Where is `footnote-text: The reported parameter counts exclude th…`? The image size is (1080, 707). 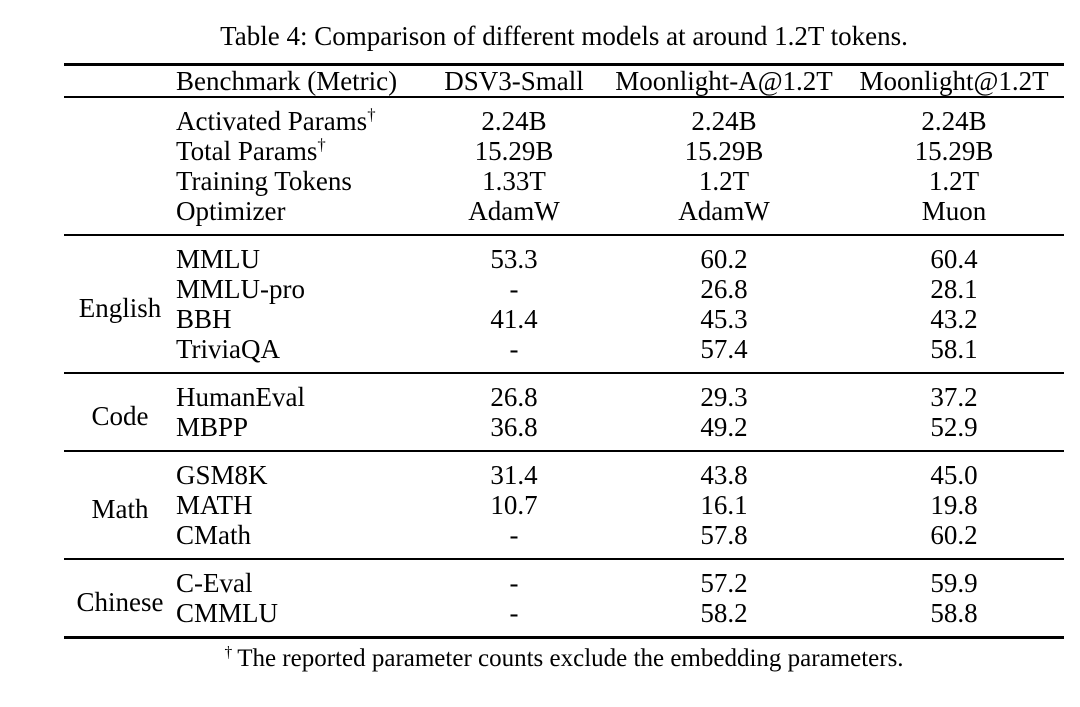 footnote-text: The reported parameter counts exclude th… is located at coordinates (570, 658).